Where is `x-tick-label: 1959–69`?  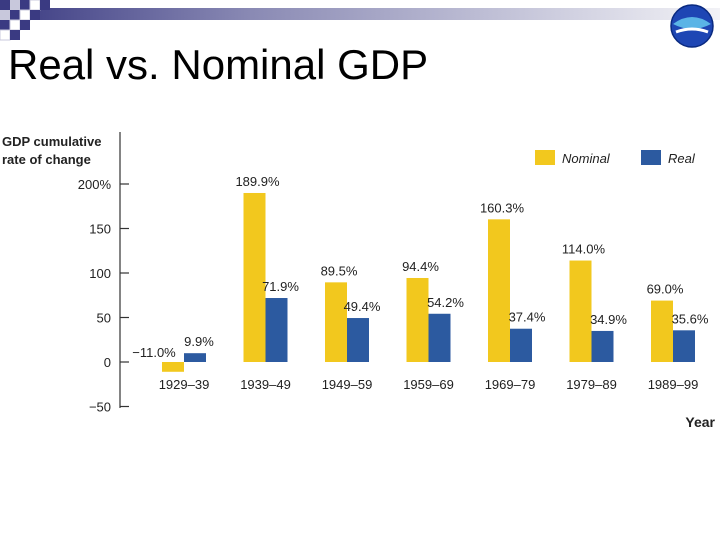
x-tick-label: 1959–69 is located at coordinates (428, 384).